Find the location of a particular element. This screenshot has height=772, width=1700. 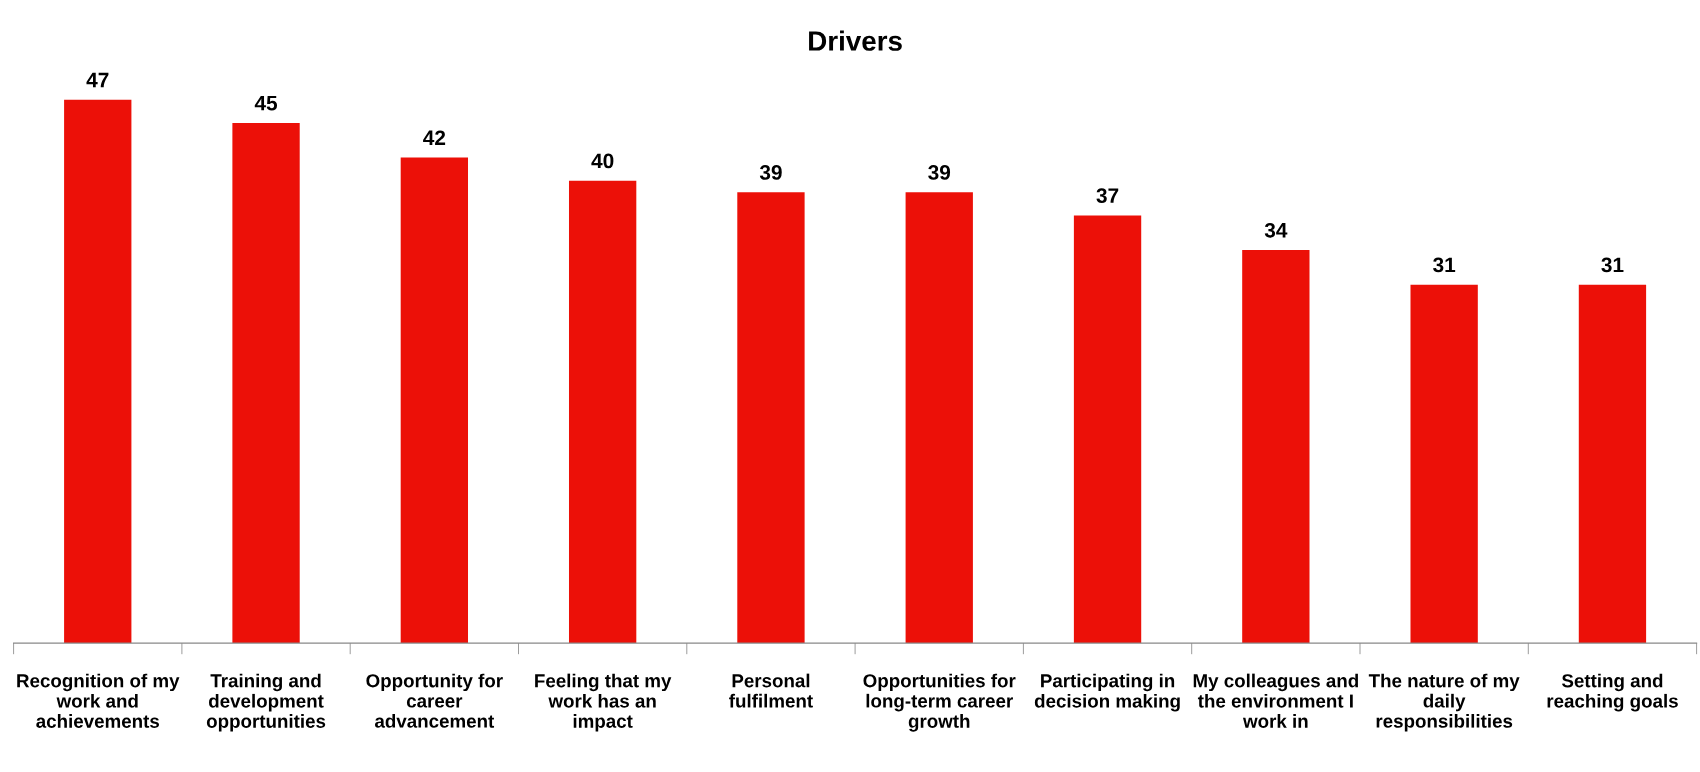

x-tick-label: Participating in decision making is located at coordinates (1107, 692).